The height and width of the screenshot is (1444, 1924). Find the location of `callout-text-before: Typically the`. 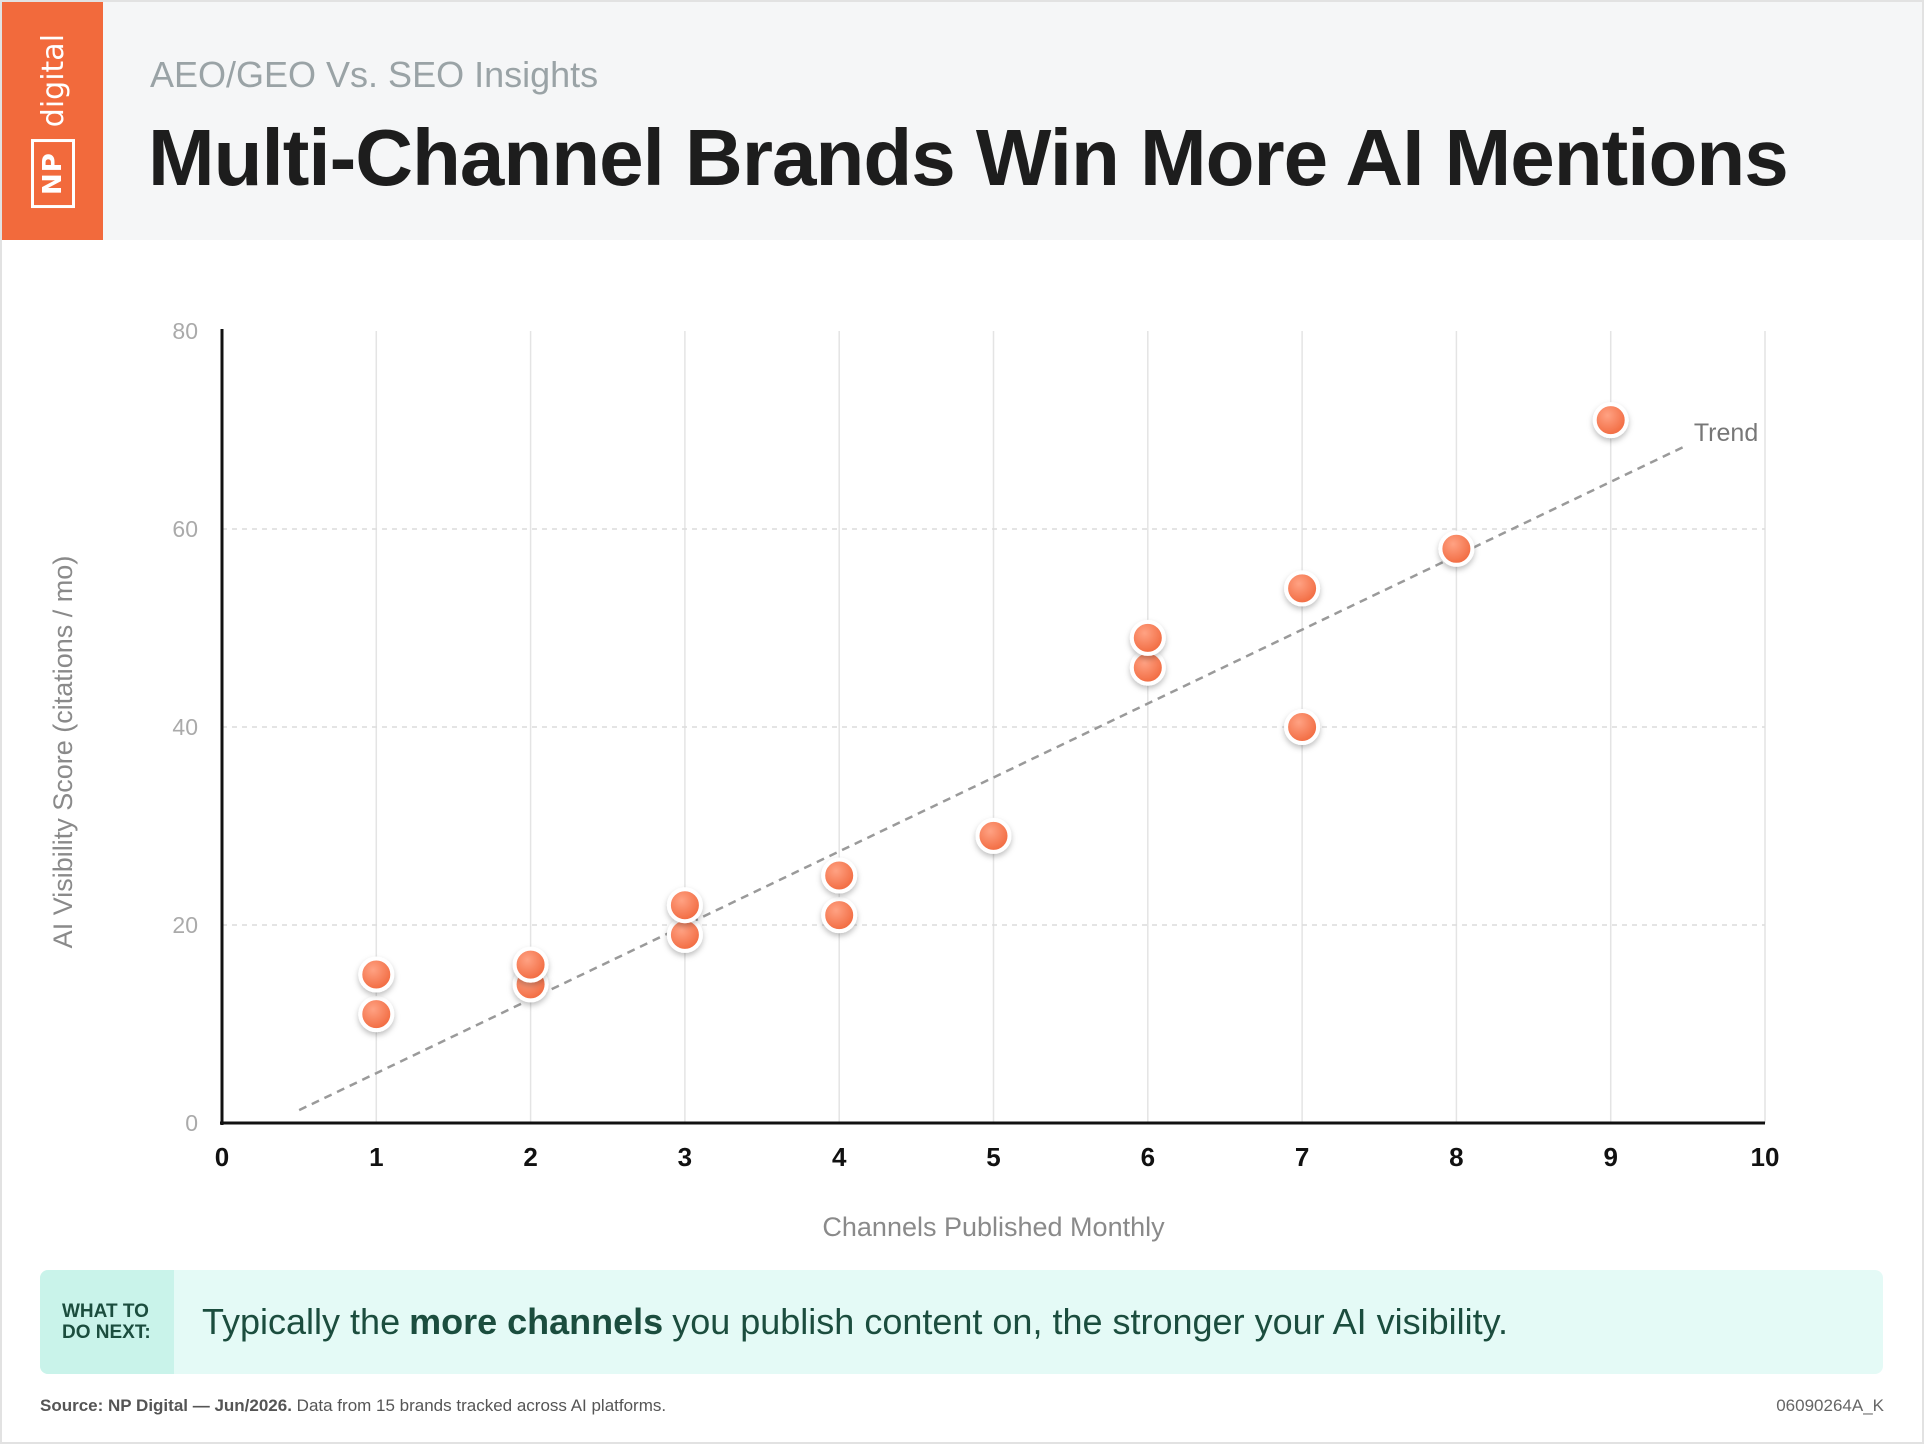

callout-text-before: Typically the is located at coordinates (301, 1321).